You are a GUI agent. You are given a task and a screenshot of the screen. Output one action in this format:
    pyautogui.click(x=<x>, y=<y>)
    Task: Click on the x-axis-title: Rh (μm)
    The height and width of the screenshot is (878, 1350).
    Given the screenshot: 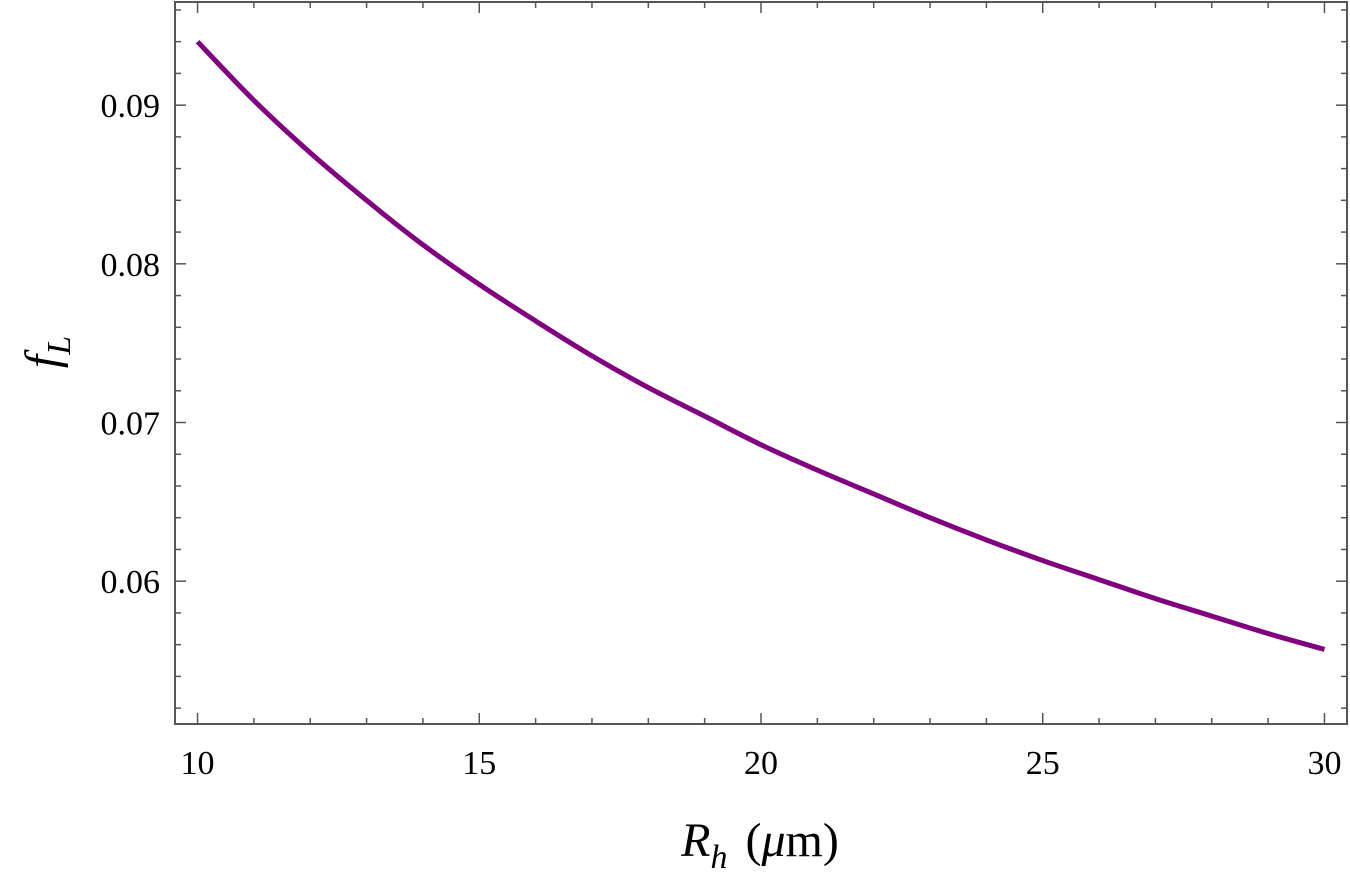 What is the action you would take?
    pyautogui.click(x=759, y=845)
    